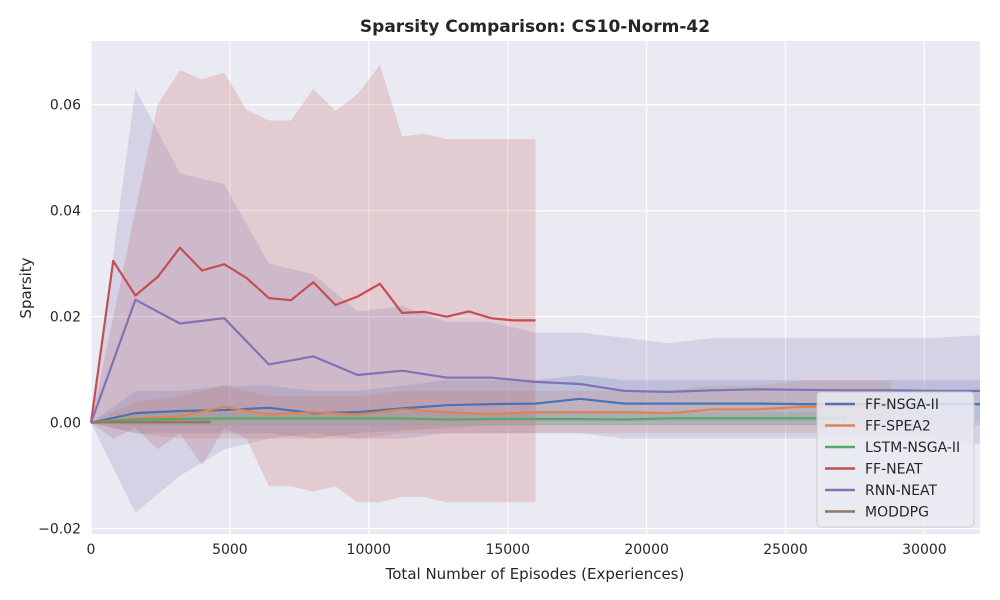 Image resolution: width=1000 pixels, height=600 pixels. Describe the element at coordinates (898, 427) in the screenshot. I see `legend-label-ff-spea2: FF-SPEA2` at that location.